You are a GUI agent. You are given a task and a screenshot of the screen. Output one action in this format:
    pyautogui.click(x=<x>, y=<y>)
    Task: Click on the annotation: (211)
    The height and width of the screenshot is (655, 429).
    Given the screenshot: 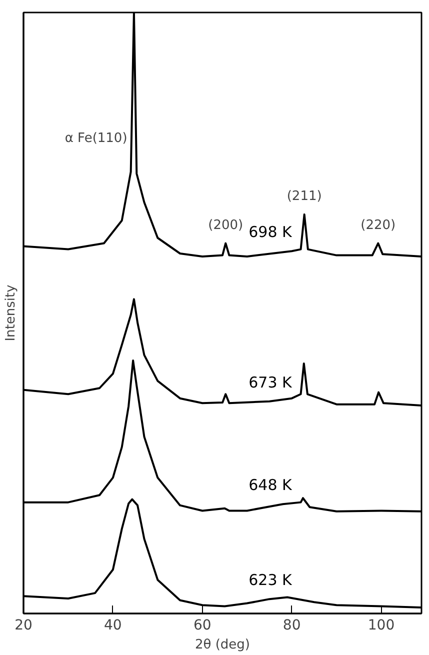 What is the action you would take?
    pyautogui.click(x=304, y=196)
    